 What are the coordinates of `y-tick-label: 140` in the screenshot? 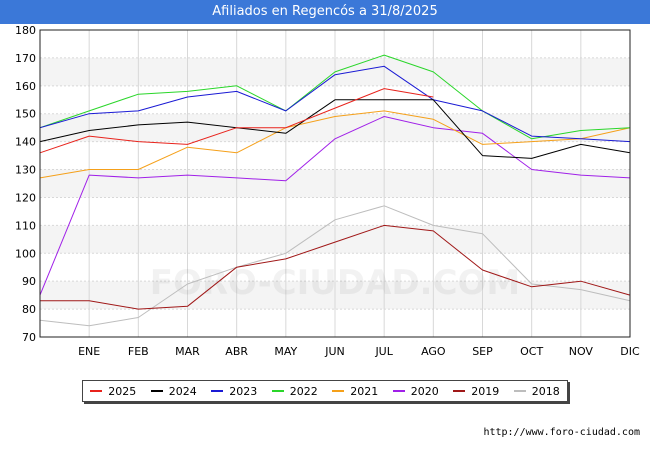 It's located at (25, 142).